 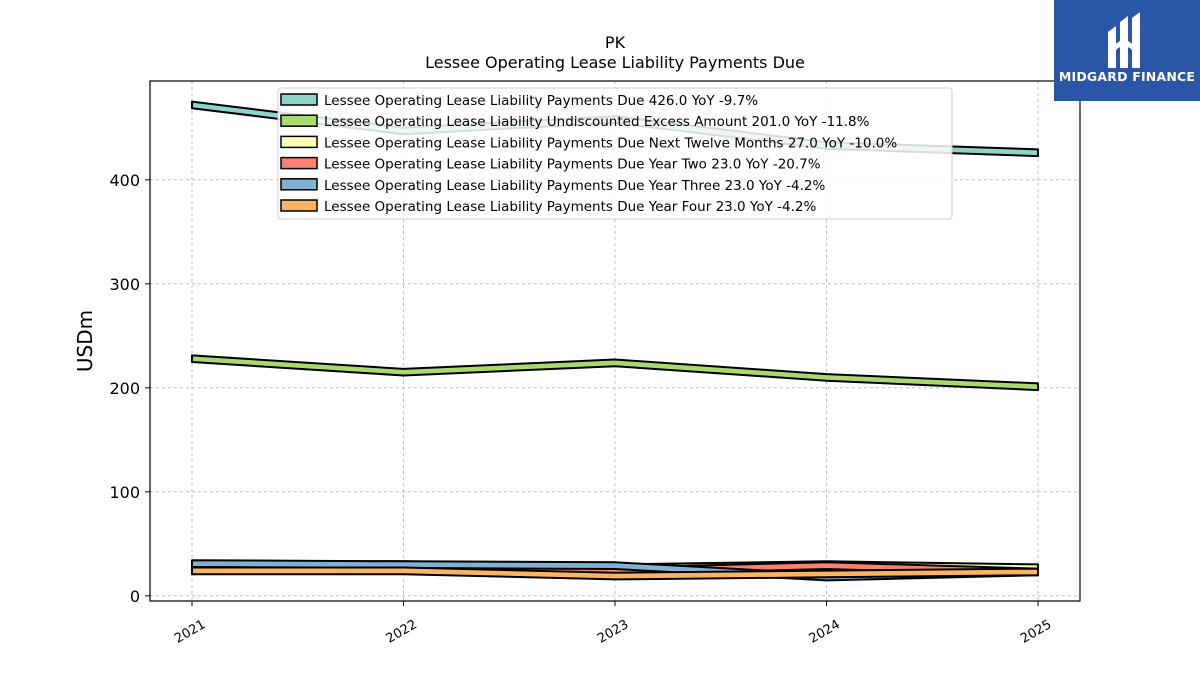 I want to click on x-tick-label: 2021, so click(x=190, y=632).